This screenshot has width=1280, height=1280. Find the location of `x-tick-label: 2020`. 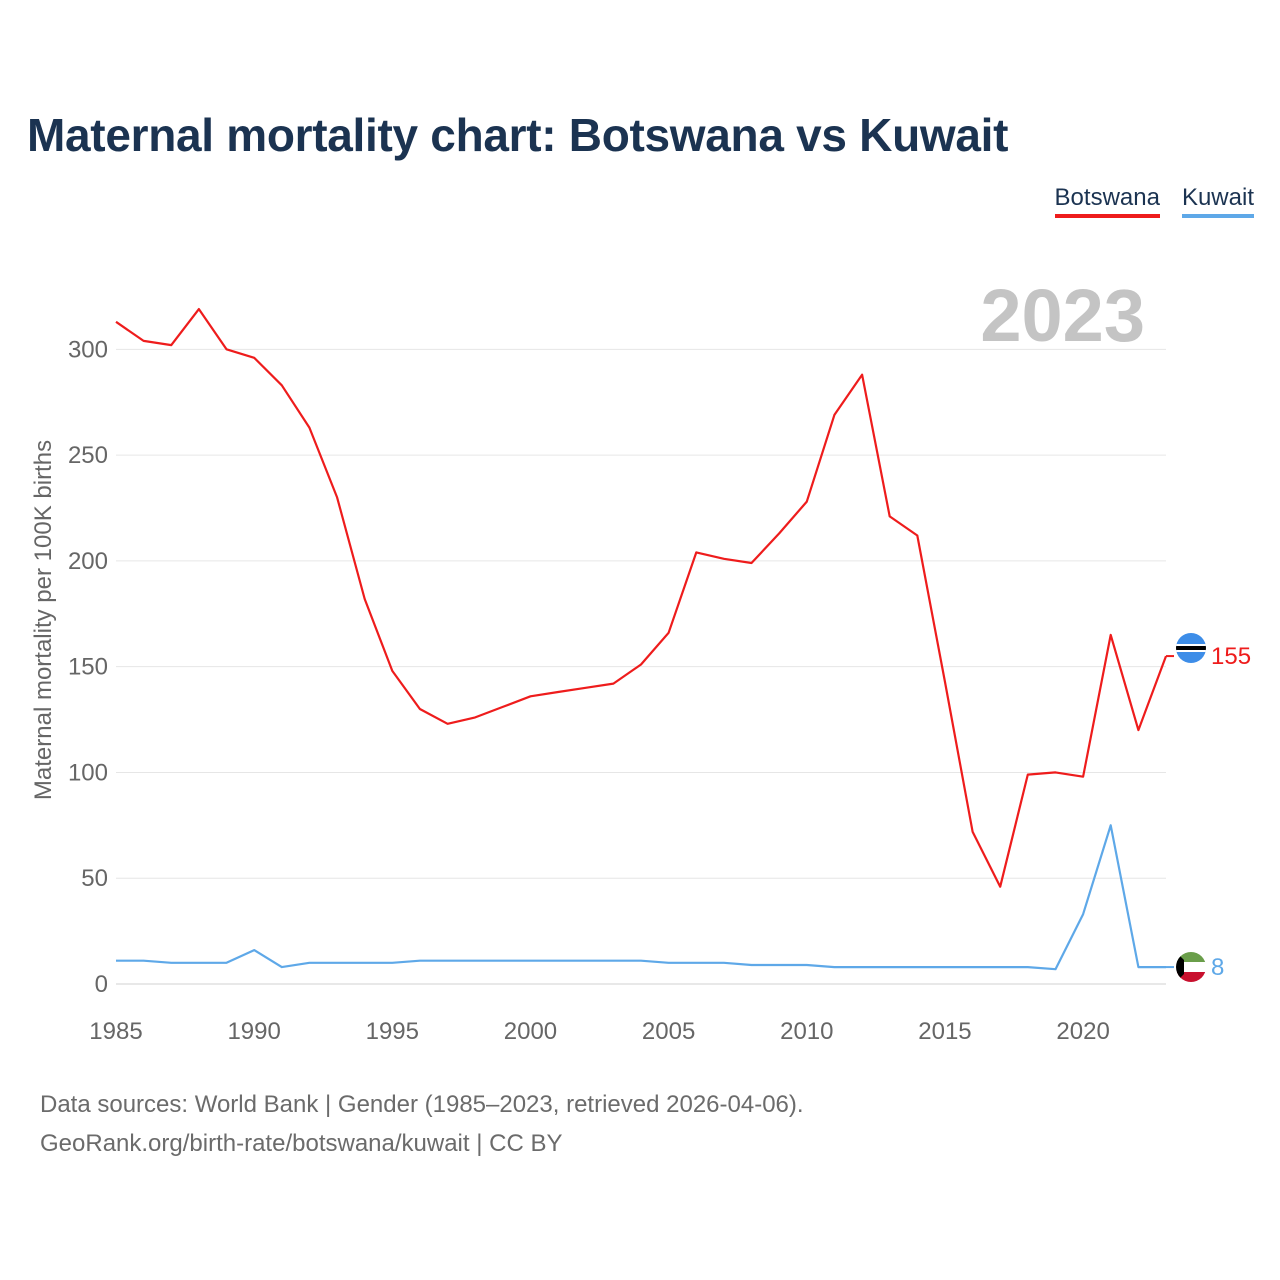

x-tick-label: 2020 is located at coordinates (1082, 1031).